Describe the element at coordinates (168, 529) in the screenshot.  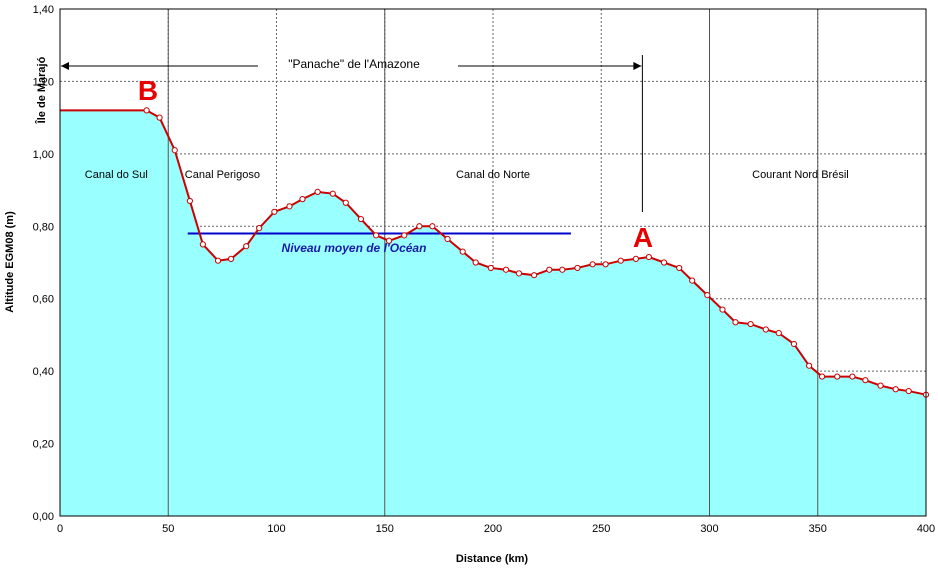
I see `x-tick-label: 50` at that location.